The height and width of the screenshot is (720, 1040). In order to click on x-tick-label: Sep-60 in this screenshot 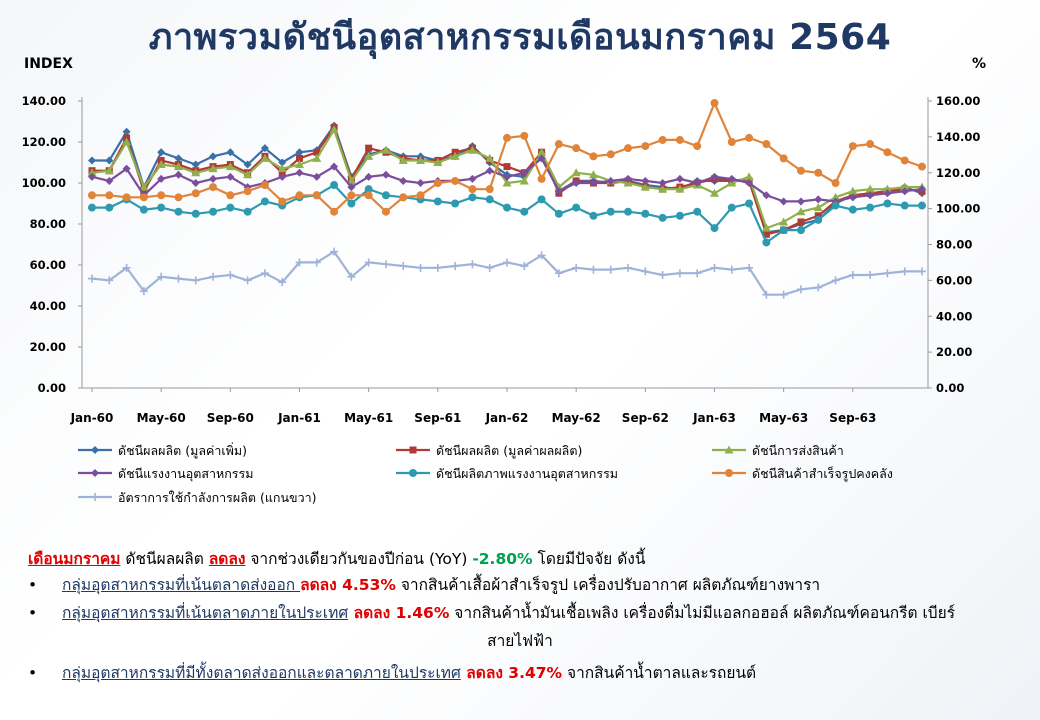, I will do `click(230, 418)`.